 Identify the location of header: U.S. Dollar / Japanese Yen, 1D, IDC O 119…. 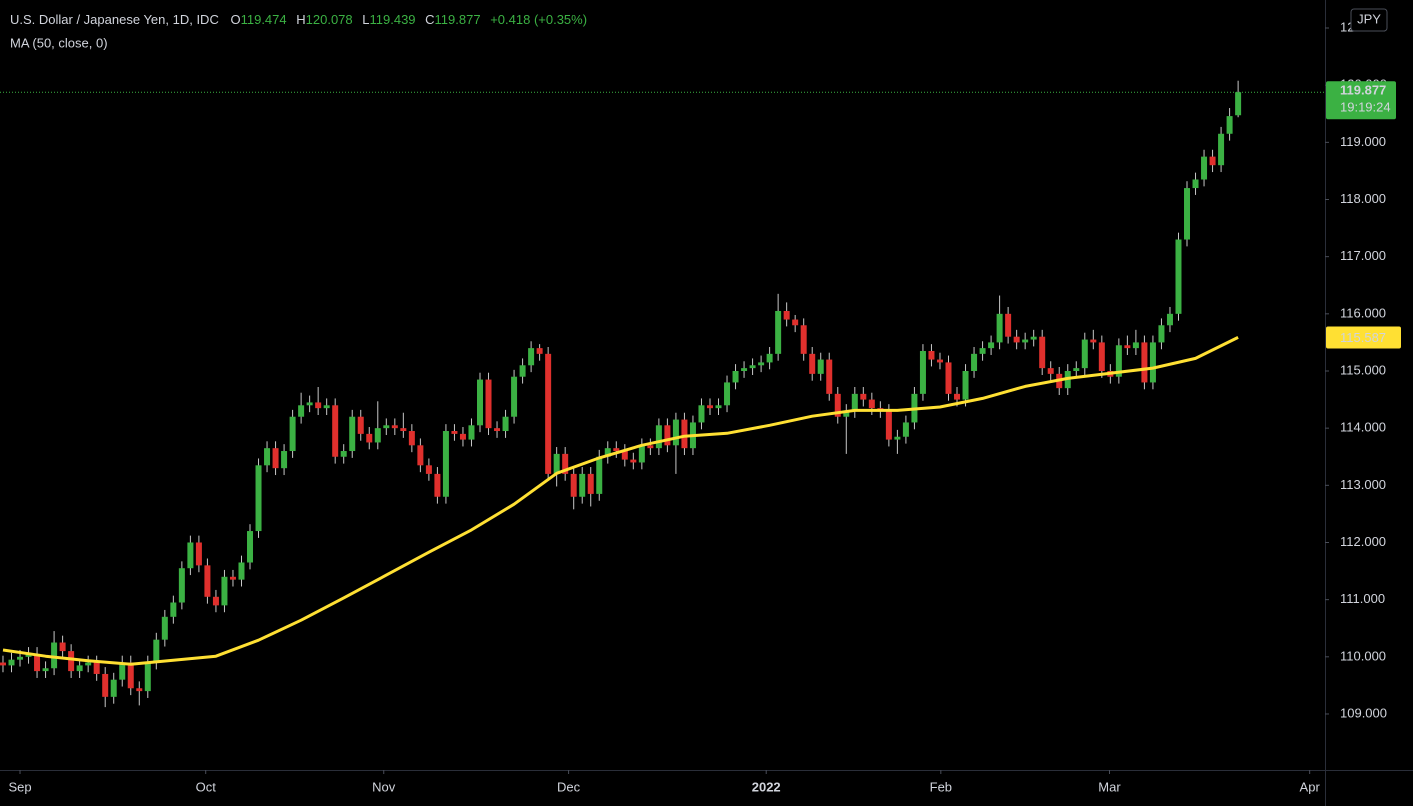
(298, 19).